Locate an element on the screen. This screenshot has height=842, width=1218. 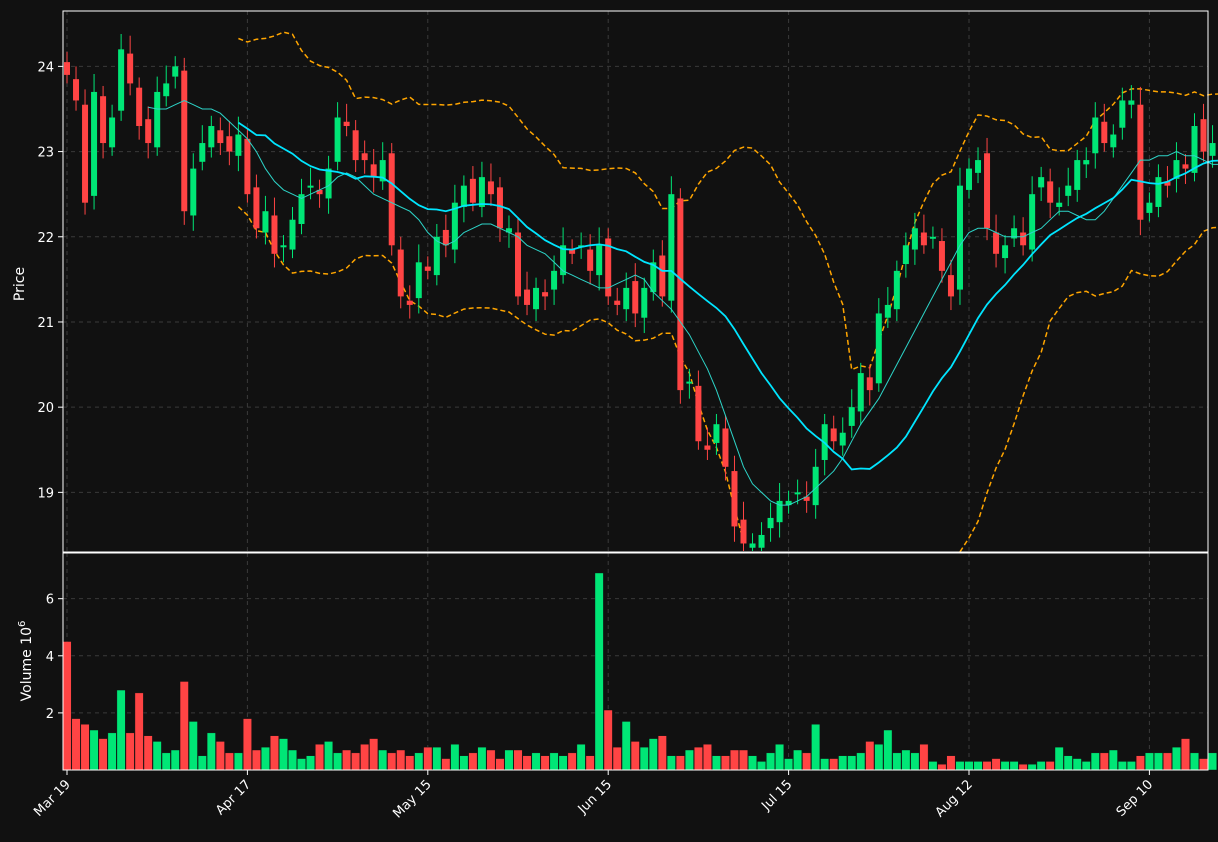
price-tick-label: 21 is located at coordinates (45, 323).